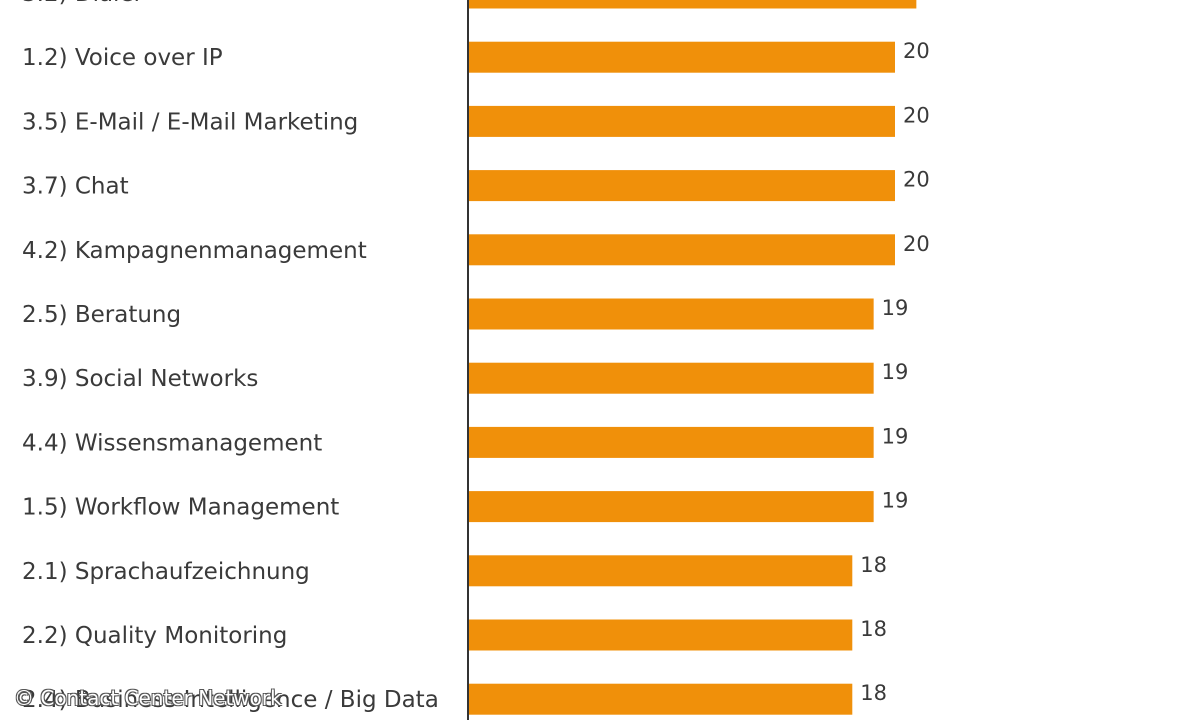  Describe the element at coordinates (190, 122) in the screenshot. I see `category-label: 3.5) E-Mail / E-Mail Marketing` at that location.